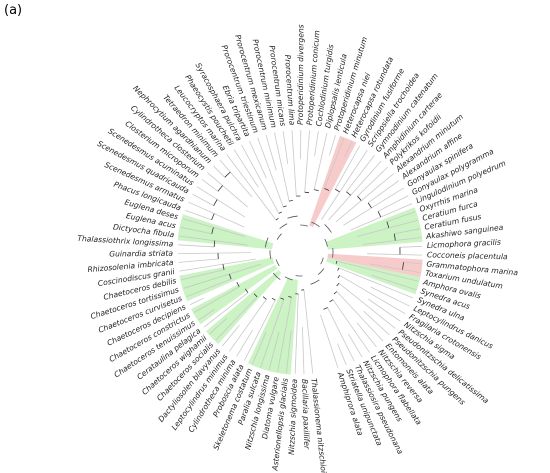  Describe the element at coordinates (141, 254) in the screenshot. I see `leaf-label: Guinardia striata` at that location.